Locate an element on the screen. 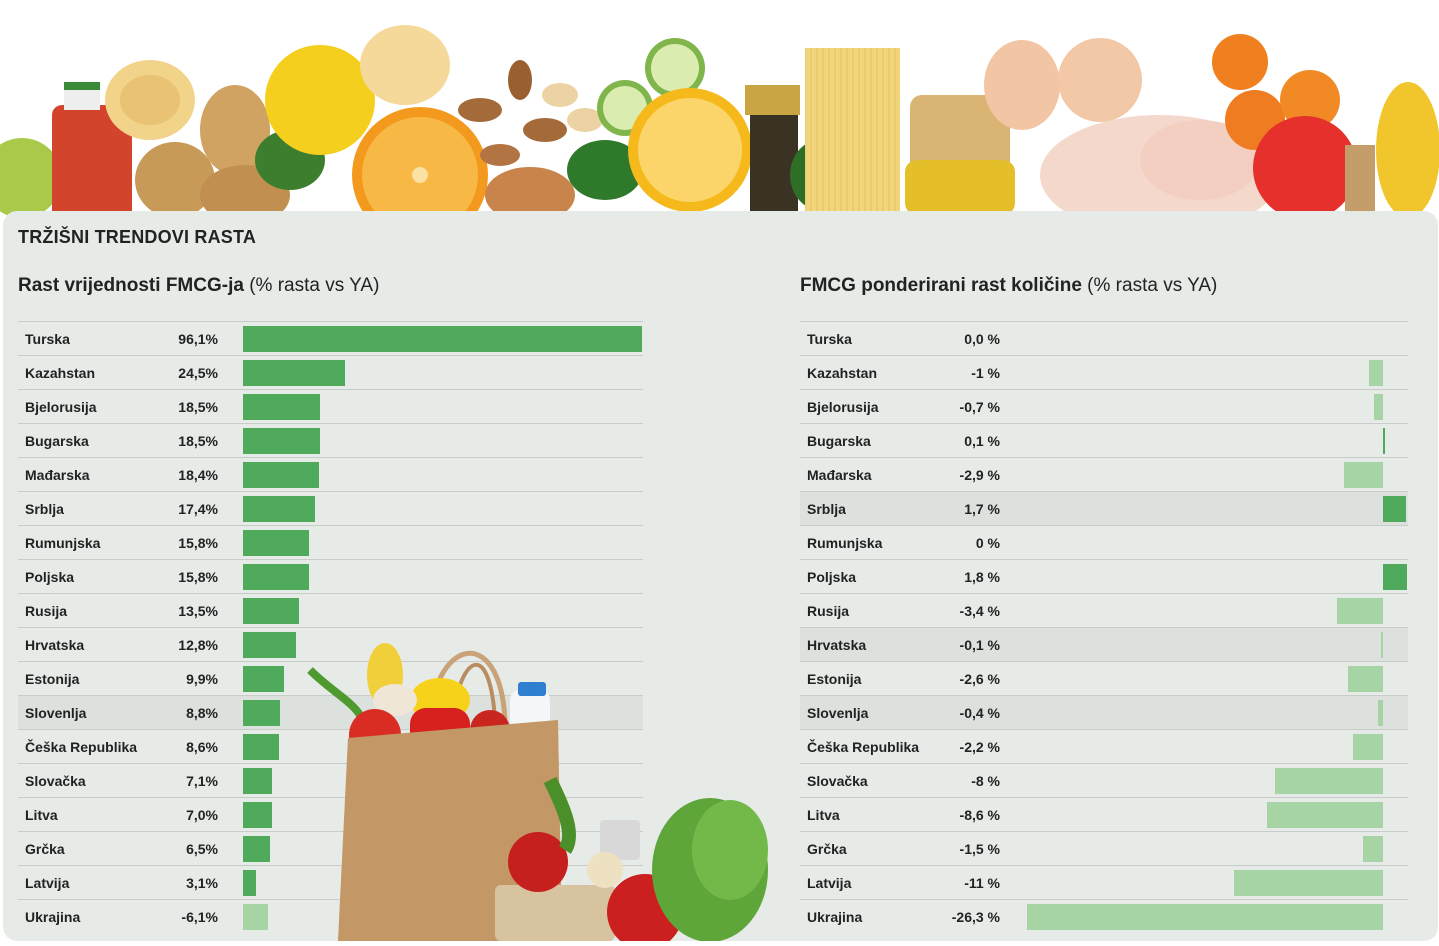  table-row: Slovenlja -0,4 % is located at coordinates (1104, 712).